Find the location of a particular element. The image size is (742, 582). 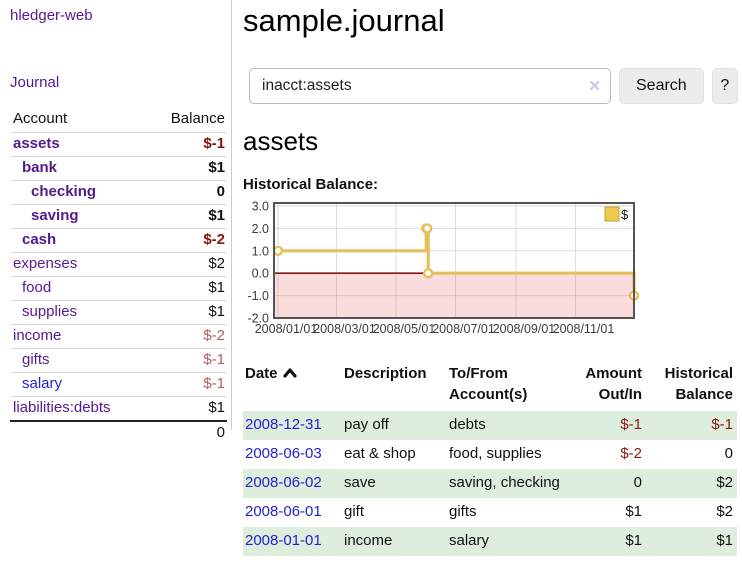

register-date-link: 2008-06-03 is located at coordinates (283, 453).